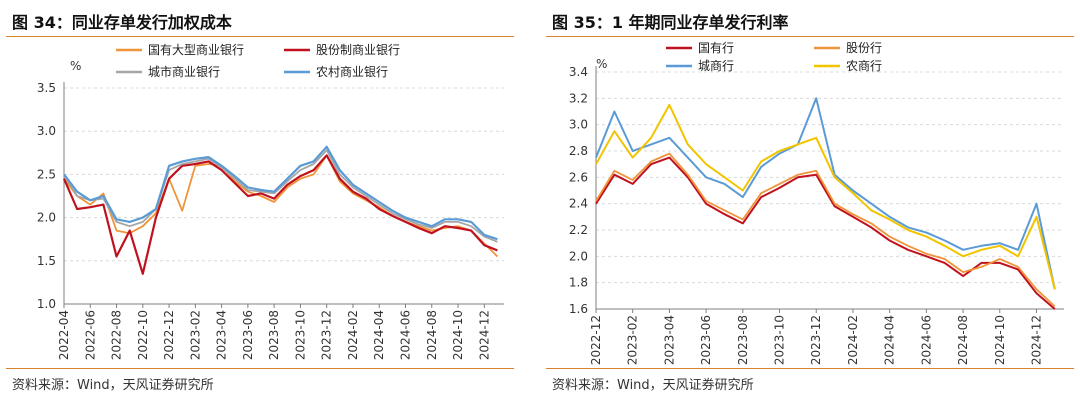 The width and height of the screenshot is (1080, 403). What do you see at coordinates (578, 151) in the screenshot?
I see `y-tick-label: 2.8` at bounding box center [578, 151].